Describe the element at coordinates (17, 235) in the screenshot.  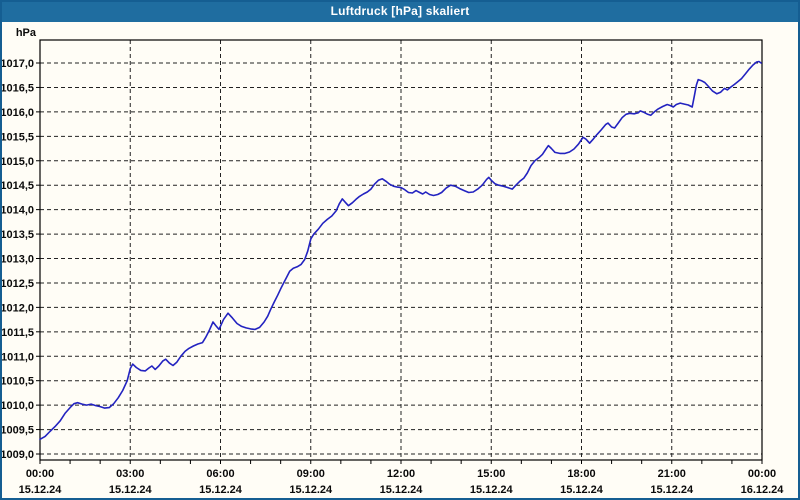
I see `y-tick-label: 1013,5` at that location.